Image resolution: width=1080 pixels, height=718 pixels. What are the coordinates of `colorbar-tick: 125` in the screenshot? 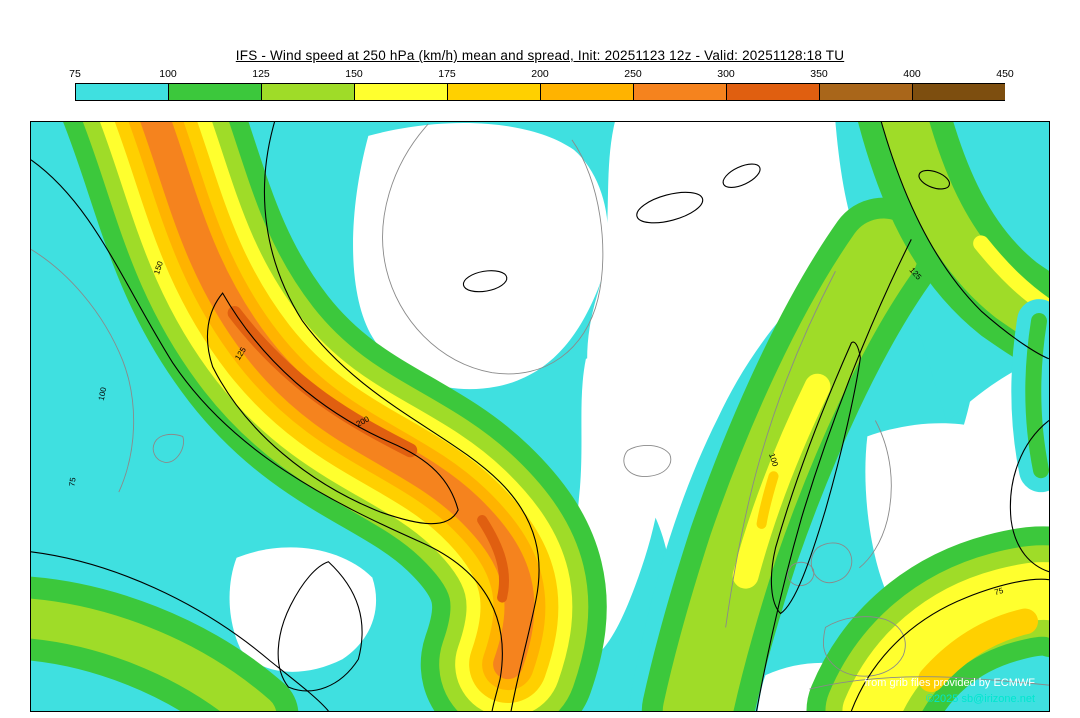 It's located at (261, 74).